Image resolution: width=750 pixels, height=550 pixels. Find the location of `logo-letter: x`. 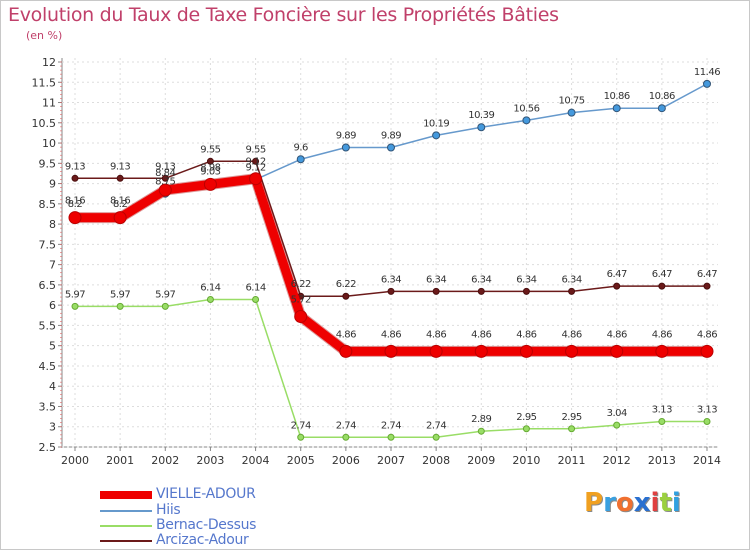

logo-letter: x is located at coordinates (642, 503).